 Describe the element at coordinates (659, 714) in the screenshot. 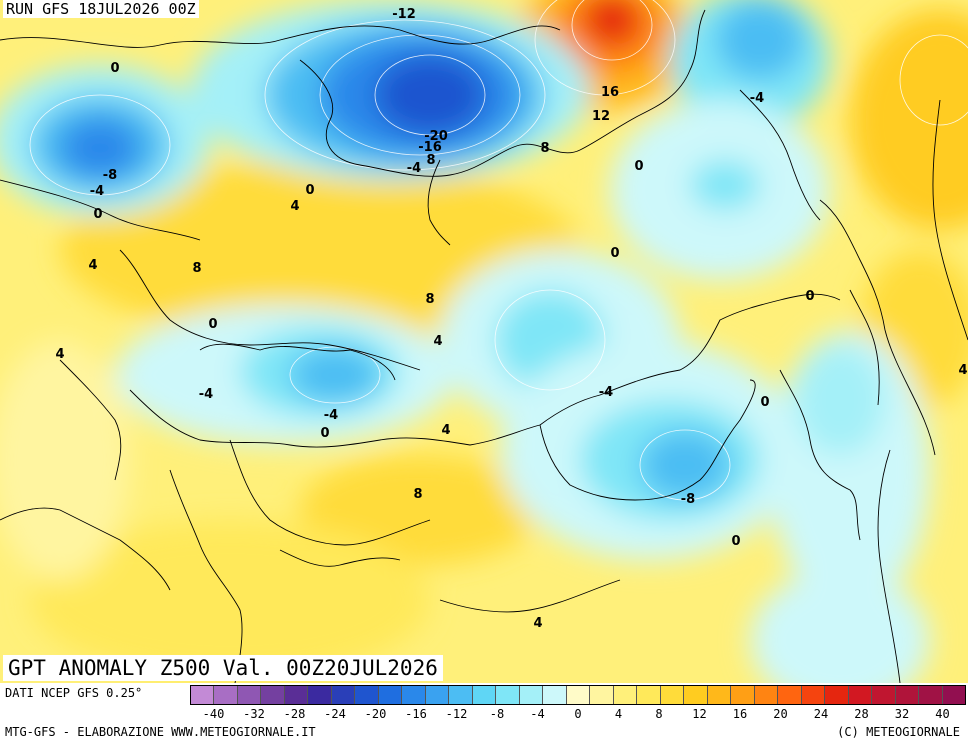

I see `legend-tick-label: 8` at that location.